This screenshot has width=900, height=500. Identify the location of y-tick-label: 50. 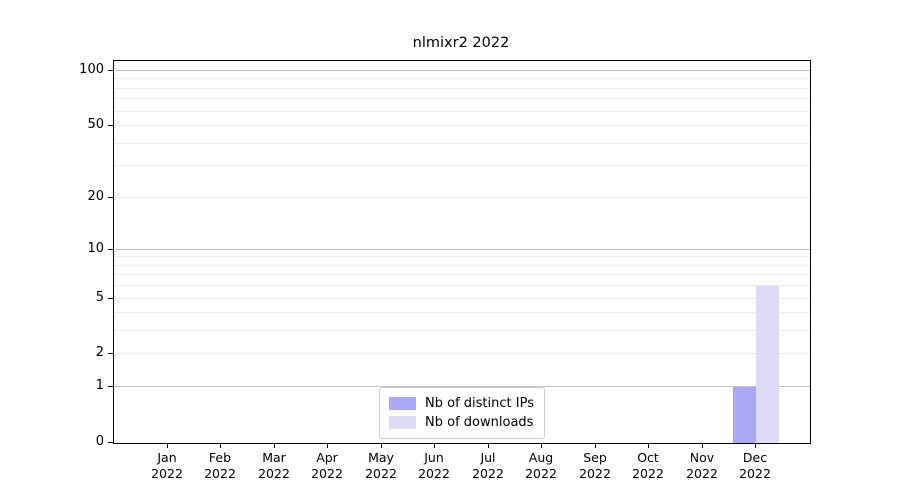
(95, 124).